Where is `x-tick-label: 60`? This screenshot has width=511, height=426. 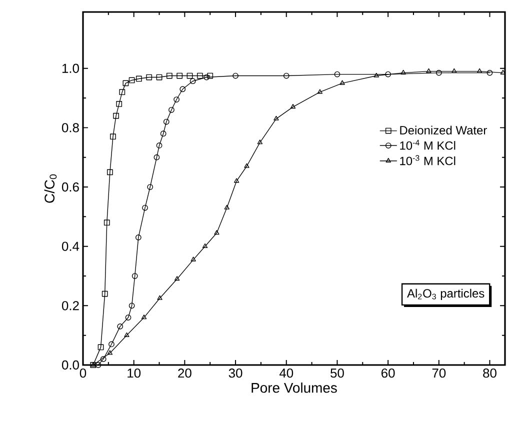
x-tick-label: 60 is located at coordinates (388, 373).